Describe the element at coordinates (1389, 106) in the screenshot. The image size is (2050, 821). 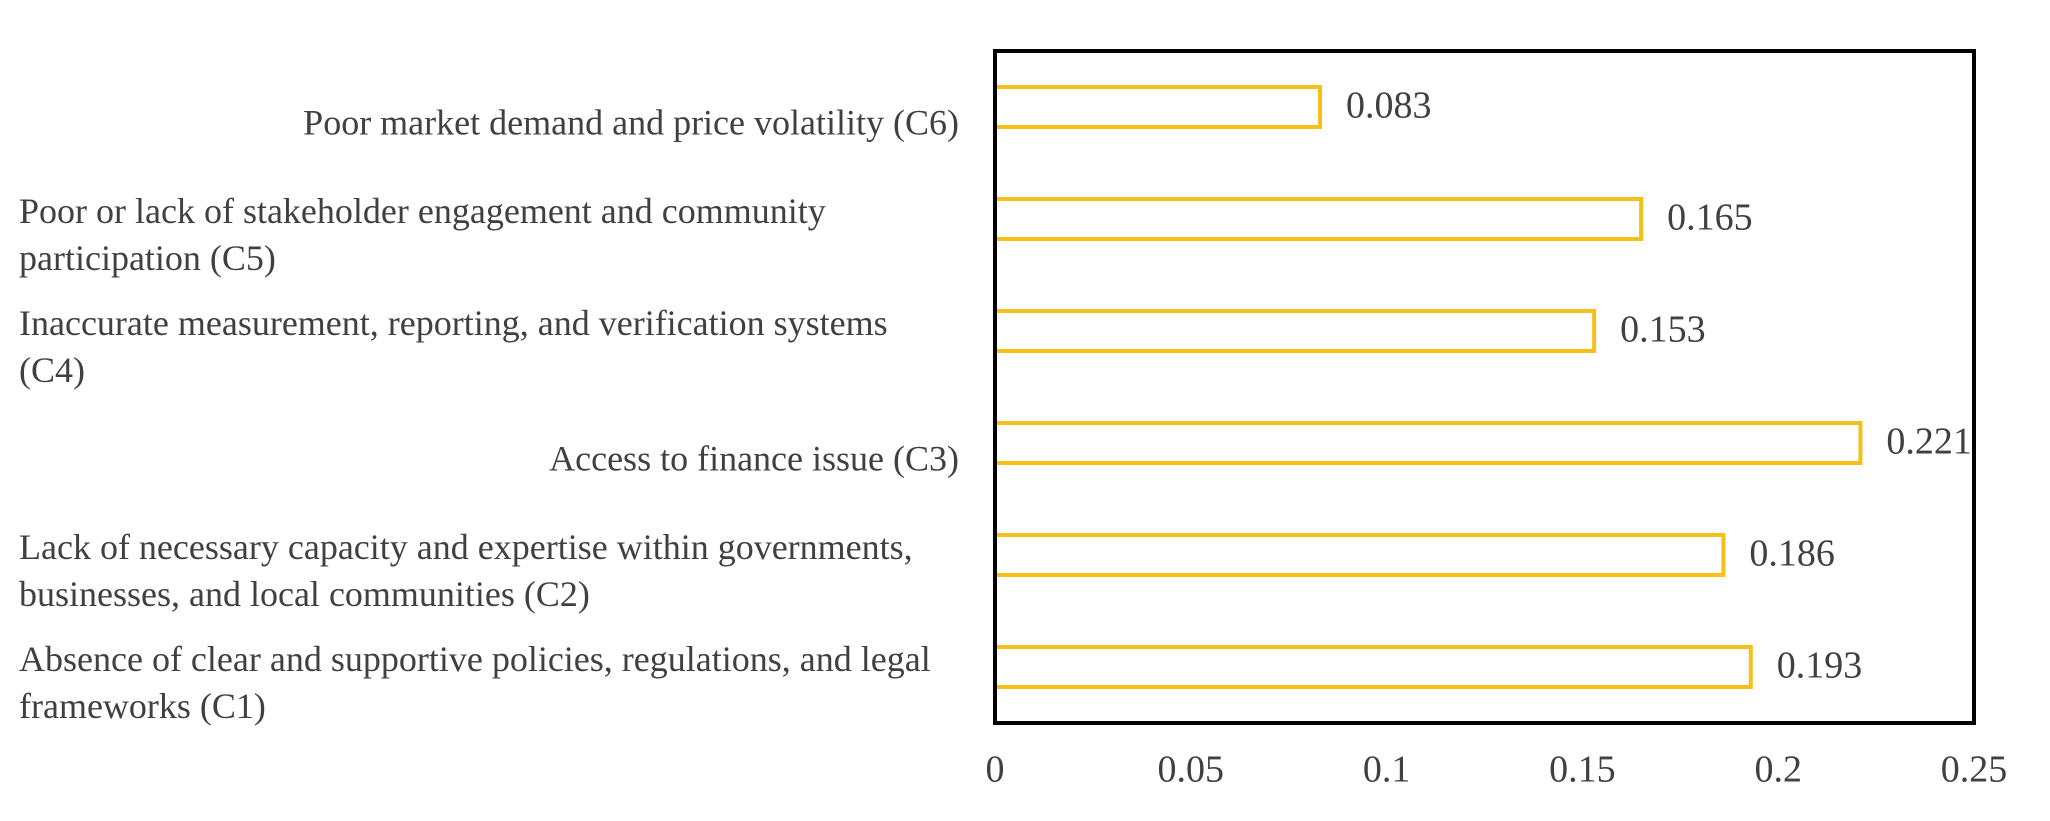
I see `data-label: 0.083` at that location.